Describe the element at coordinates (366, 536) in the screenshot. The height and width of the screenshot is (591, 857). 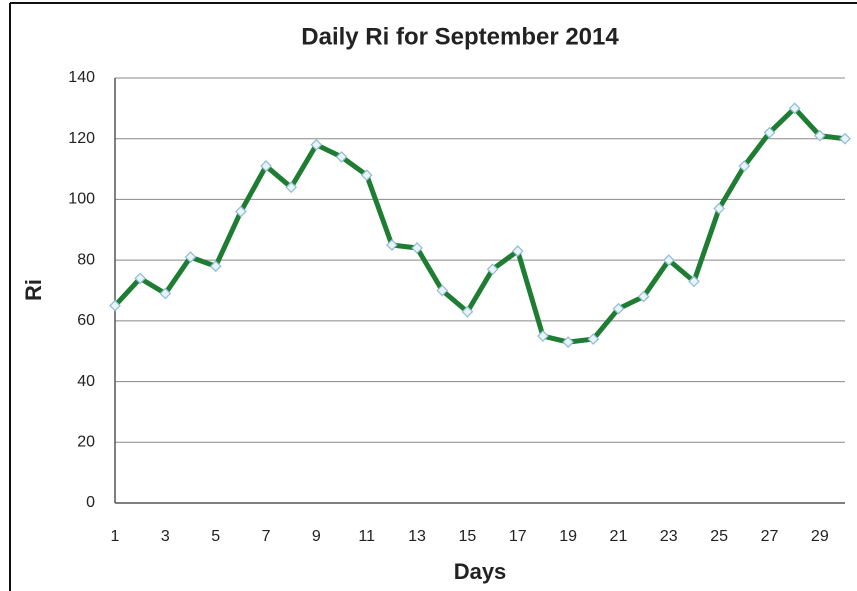
I see `x-tick-label: 11` at that location.